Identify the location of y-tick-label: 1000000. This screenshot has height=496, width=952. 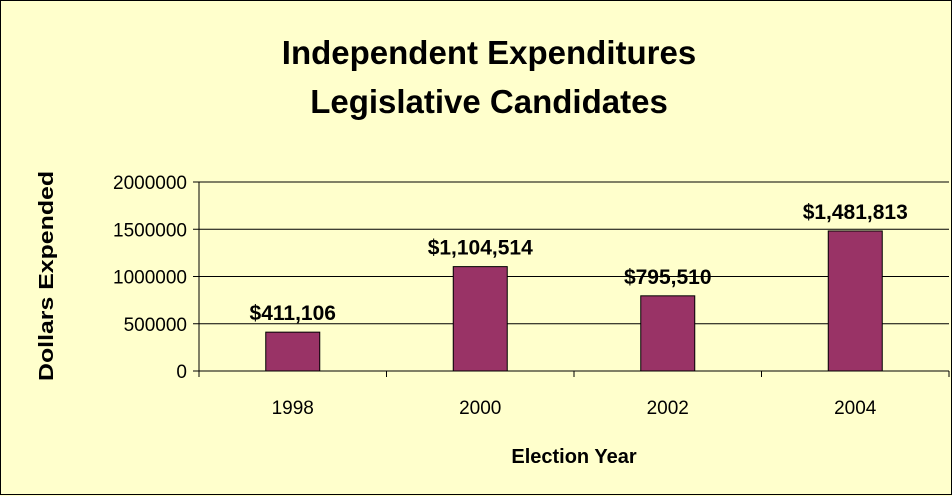
(150, 278).